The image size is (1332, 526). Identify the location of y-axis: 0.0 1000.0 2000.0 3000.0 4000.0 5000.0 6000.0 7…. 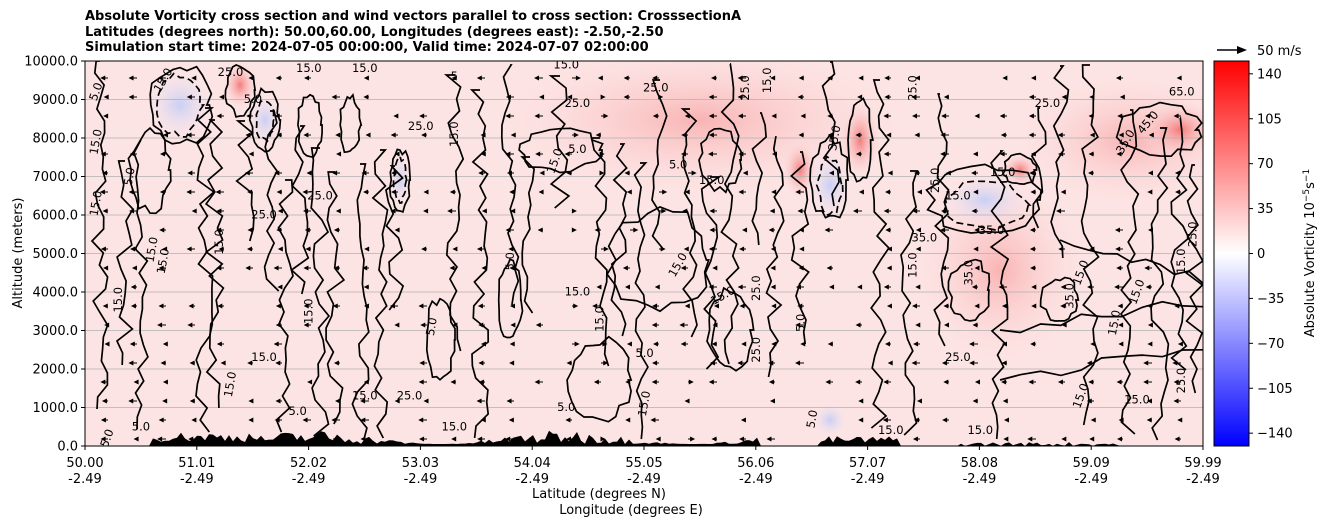
(54, 255).